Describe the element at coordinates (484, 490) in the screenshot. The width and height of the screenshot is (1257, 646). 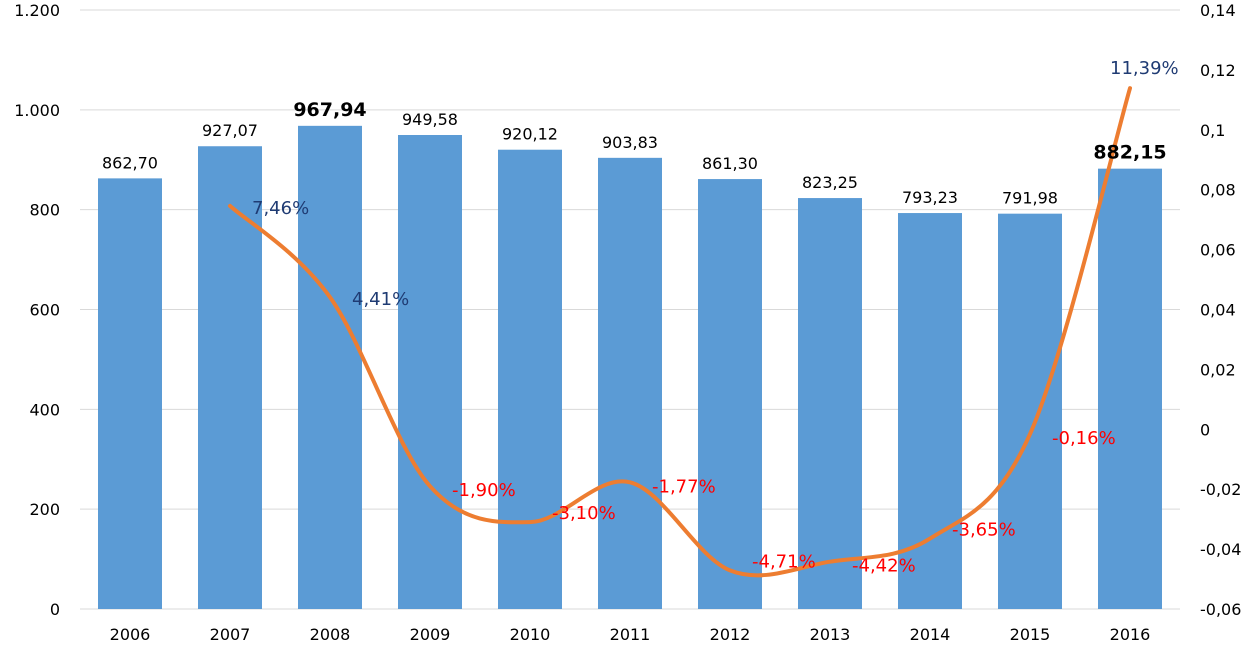
I see `percent-change-label: -1,90%` at that location.